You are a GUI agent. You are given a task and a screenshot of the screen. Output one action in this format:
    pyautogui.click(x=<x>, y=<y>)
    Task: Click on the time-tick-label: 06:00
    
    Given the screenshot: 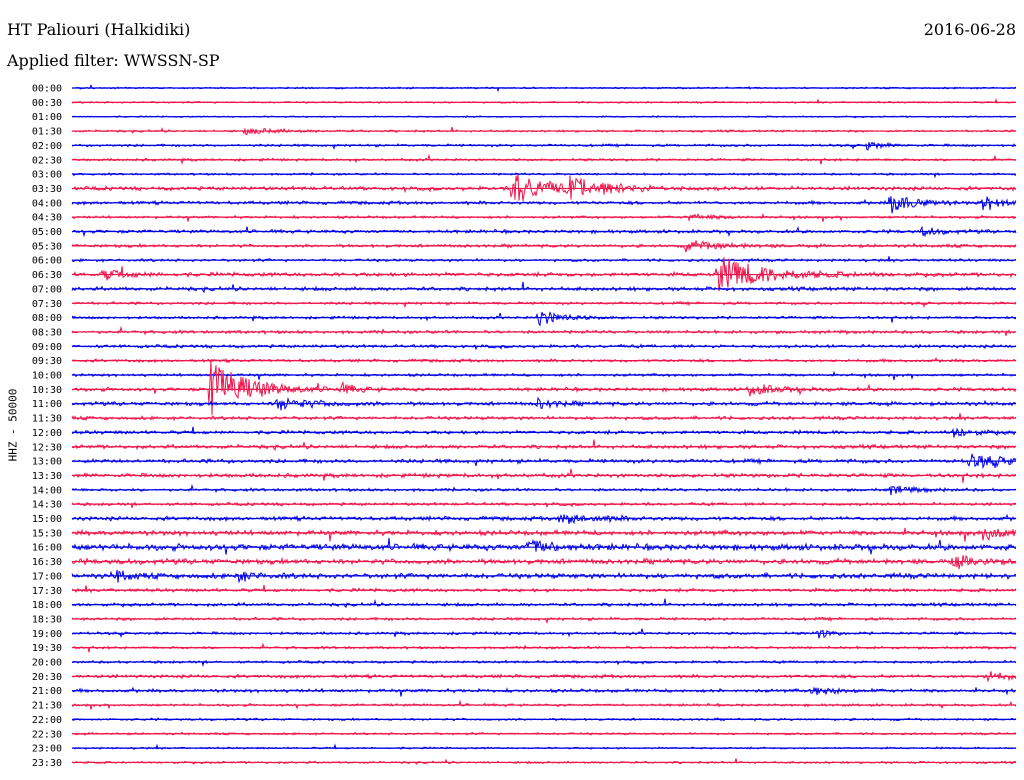 What is the action you would take?
    pyautogui.click(x=47, y=261)
    